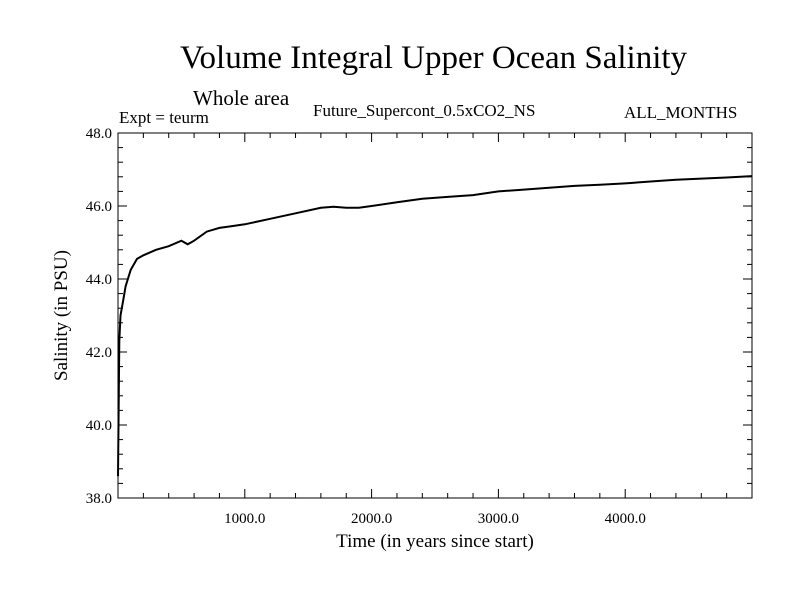 This screenshot has width=800, height=600. Describe the element at coordinates (625, 519) in the screenshot. I see `x-tick-label: 4000.0` at that location.